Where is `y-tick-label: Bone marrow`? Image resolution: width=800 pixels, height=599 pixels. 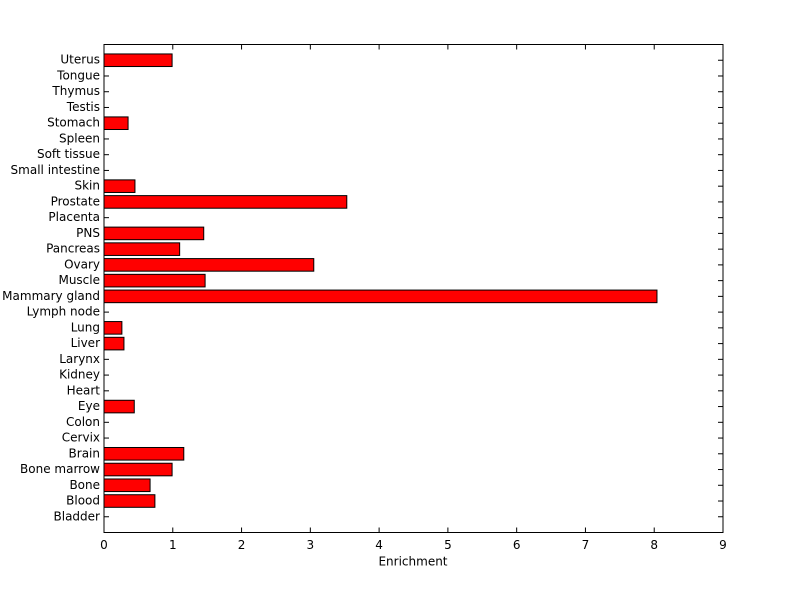
y-tick-label: Bone marrow is located at coordinates (60, 469).